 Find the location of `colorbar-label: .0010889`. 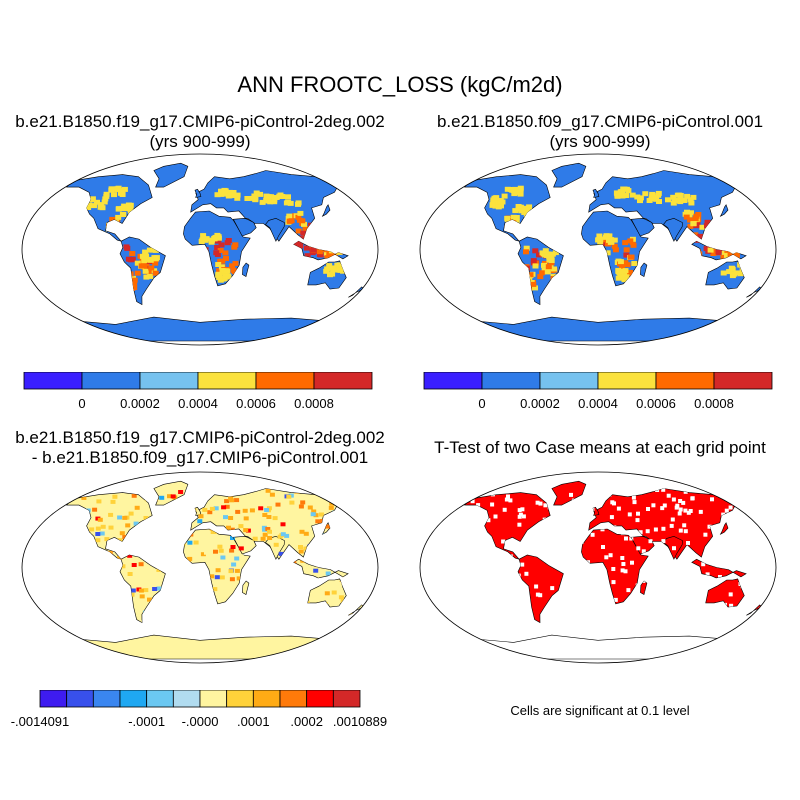

colorbar-label: .0010889 is located at coordinates (360, 721).